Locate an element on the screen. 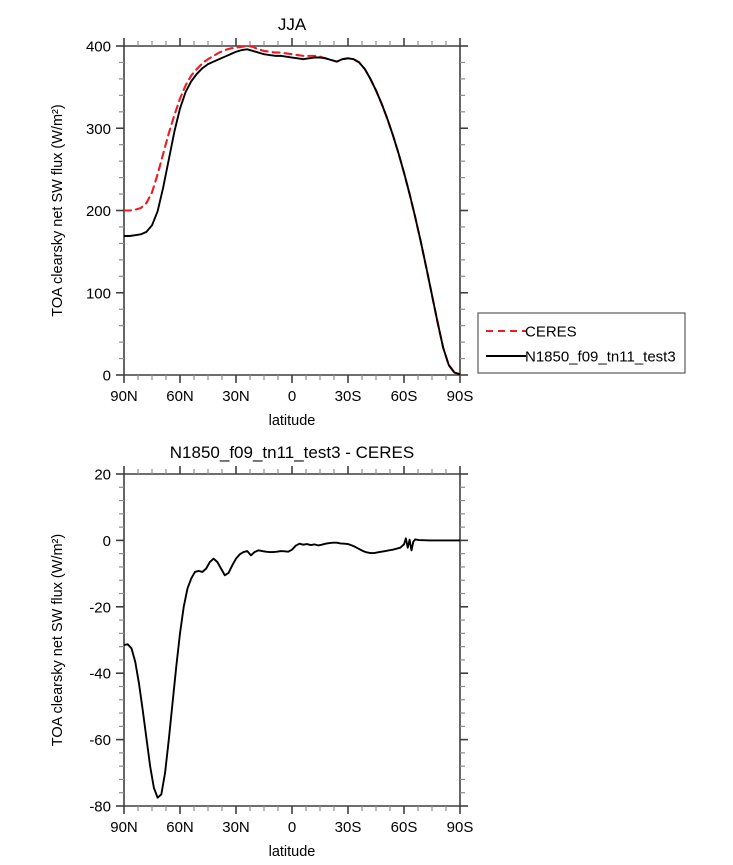  lower-panel-ytick-label: 20 is located at coordinates (102, 475).